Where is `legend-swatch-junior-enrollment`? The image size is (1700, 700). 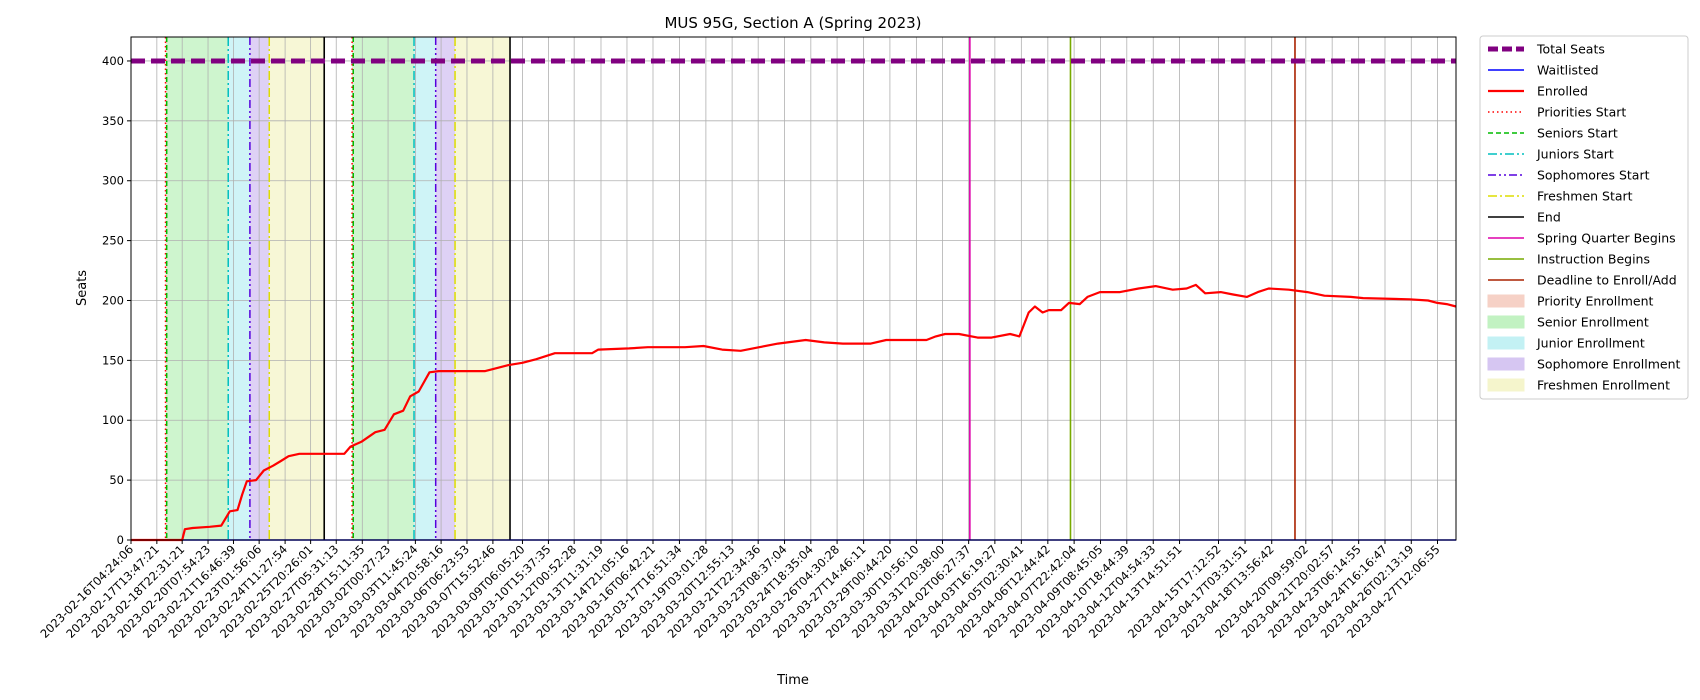 legend-swatch-junior-enrollment is located at coordinates (1506, 343).